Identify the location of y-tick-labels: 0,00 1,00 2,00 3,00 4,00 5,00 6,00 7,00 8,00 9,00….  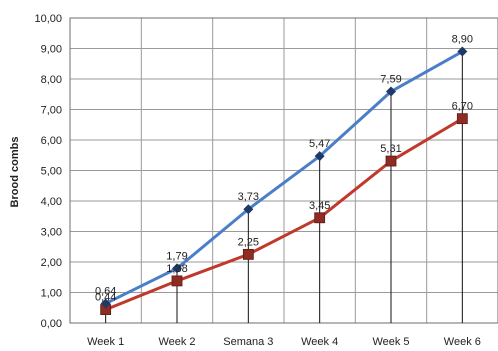
(48, 171).